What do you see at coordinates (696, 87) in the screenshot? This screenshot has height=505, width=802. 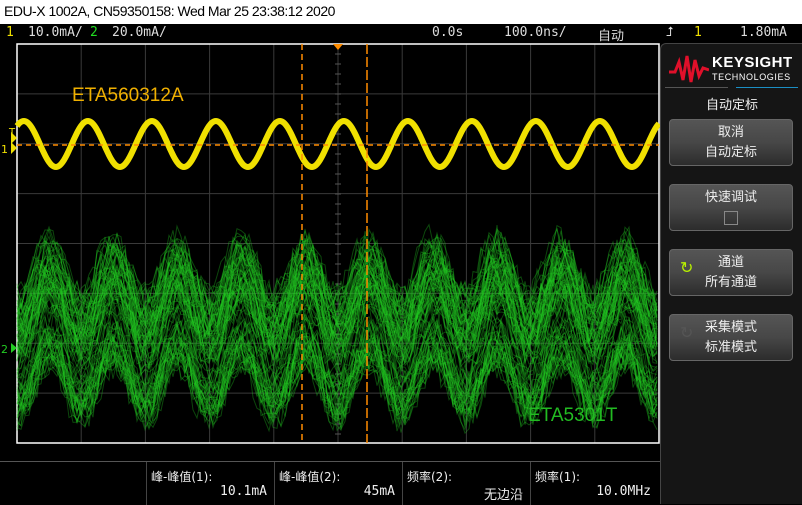 I see `divider` at bounding box center [696, 87].